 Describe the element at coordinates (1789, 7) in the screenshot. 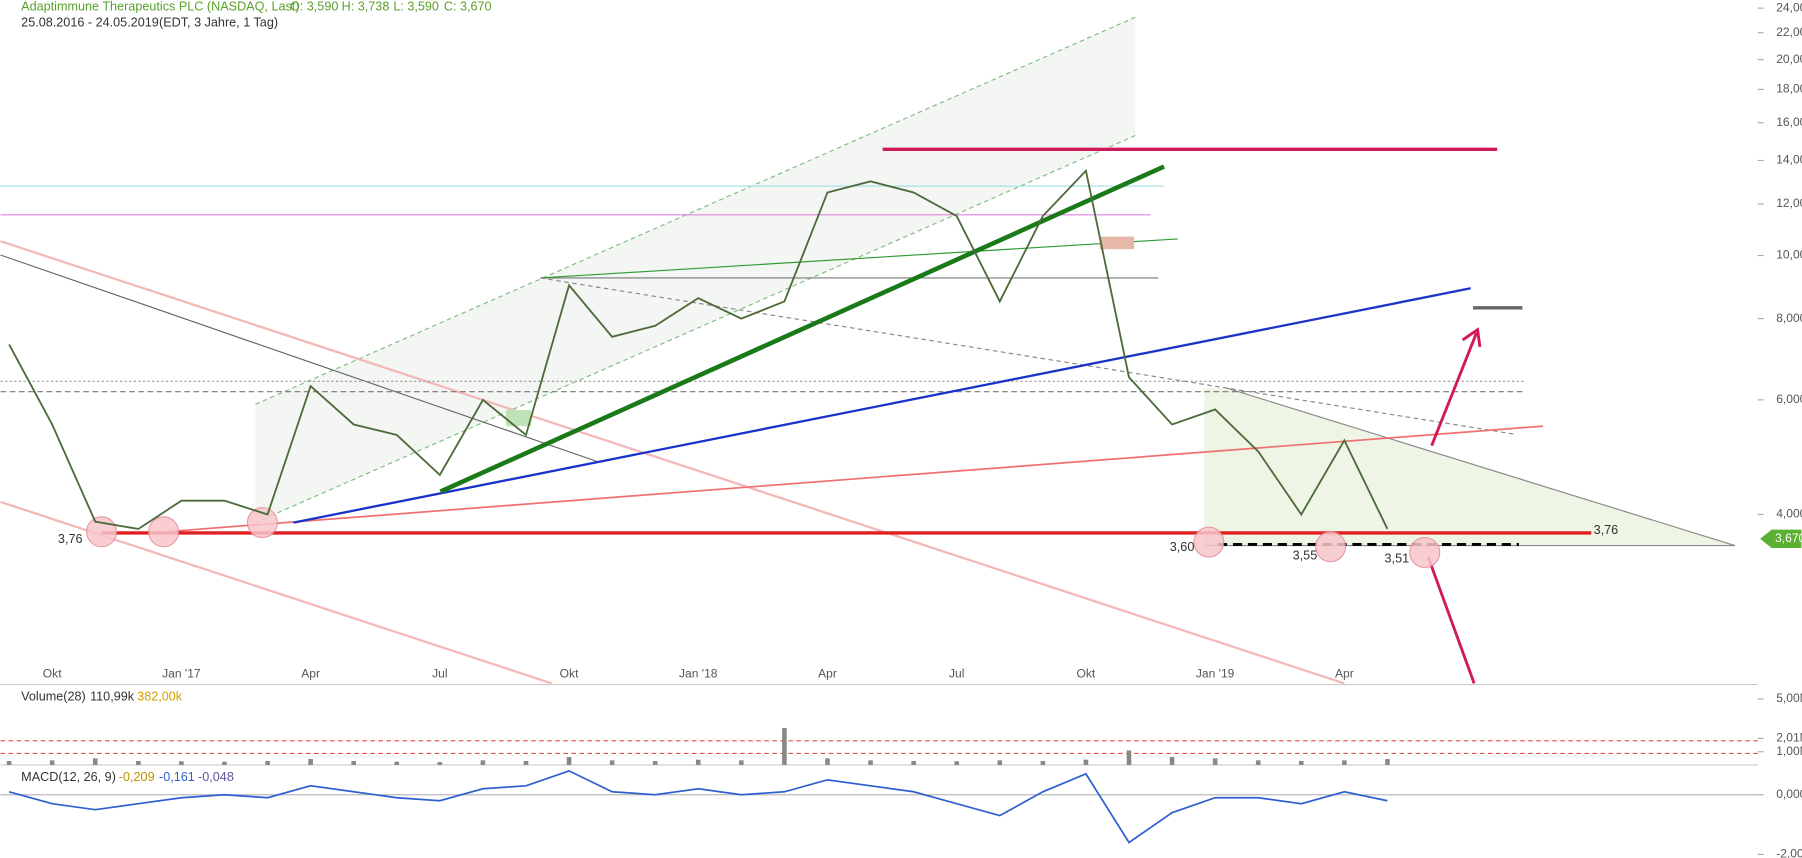

I see `y-tick-label: 24,000` at that location.